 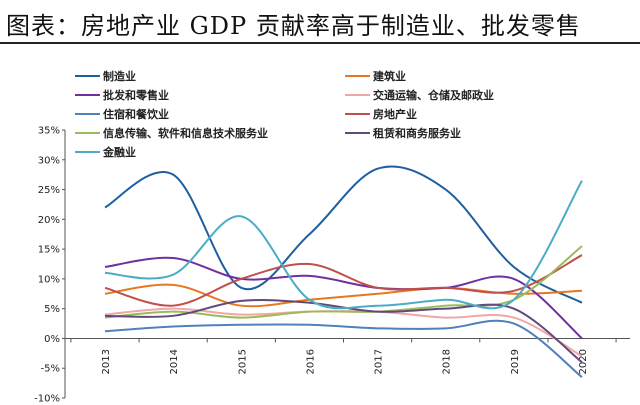 I want to click on x-tick-label: 2015, so click(x=242, y=361).